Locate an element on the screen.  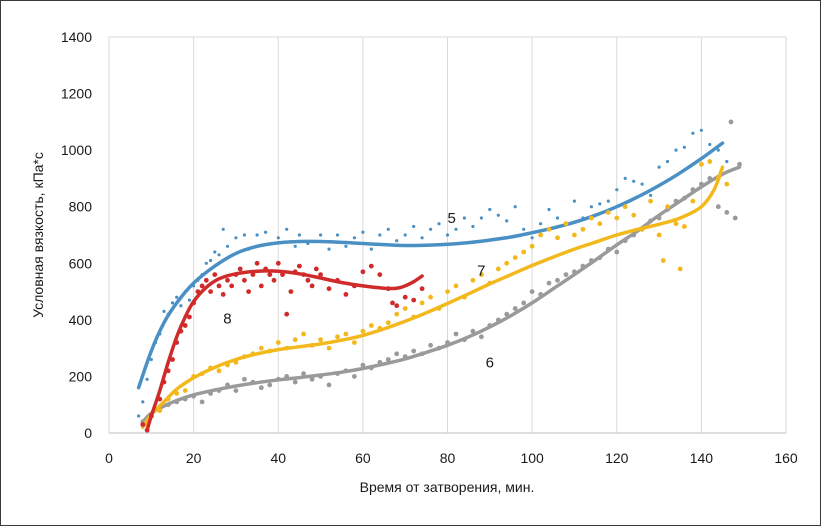
x-axis-title: Время от затворения, мин. is located at coordinates (447, 487).